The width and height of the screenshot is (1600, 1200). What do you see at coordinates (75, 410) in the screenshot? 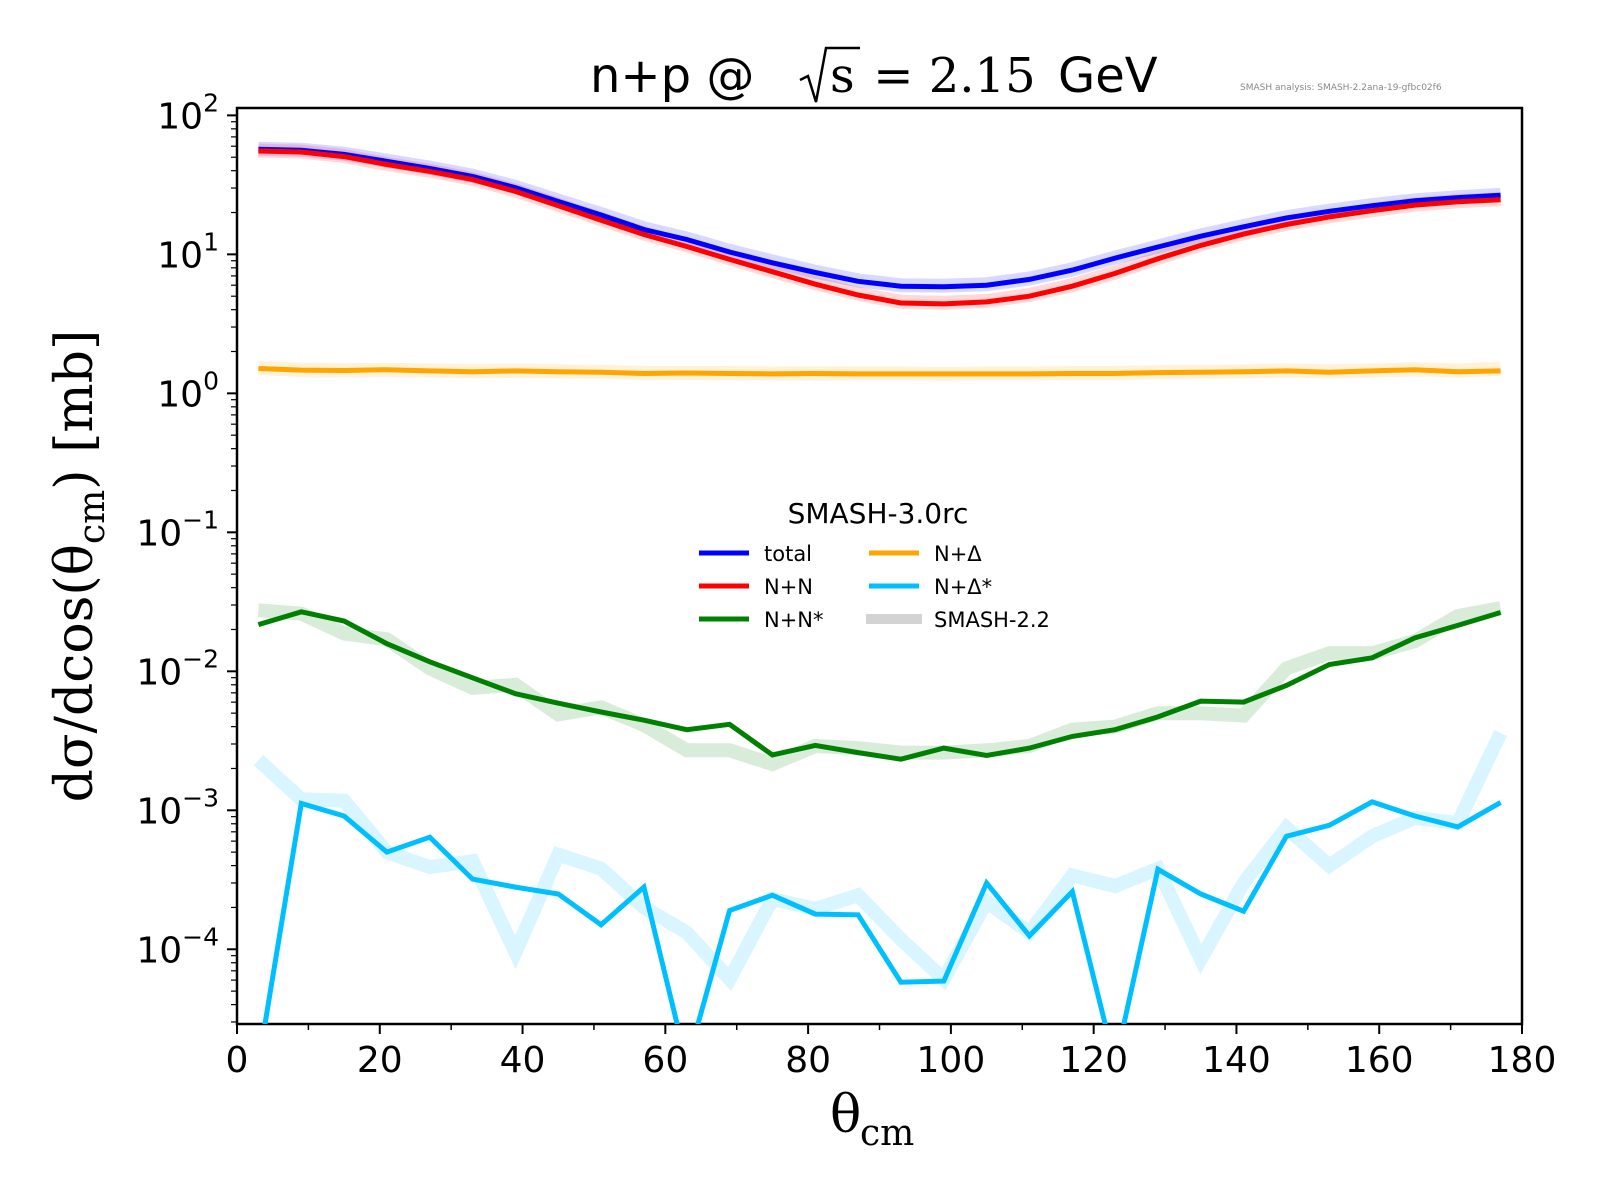
I see `y-axis-label-tail: ) [mb]` at bounding box center [75, 410].